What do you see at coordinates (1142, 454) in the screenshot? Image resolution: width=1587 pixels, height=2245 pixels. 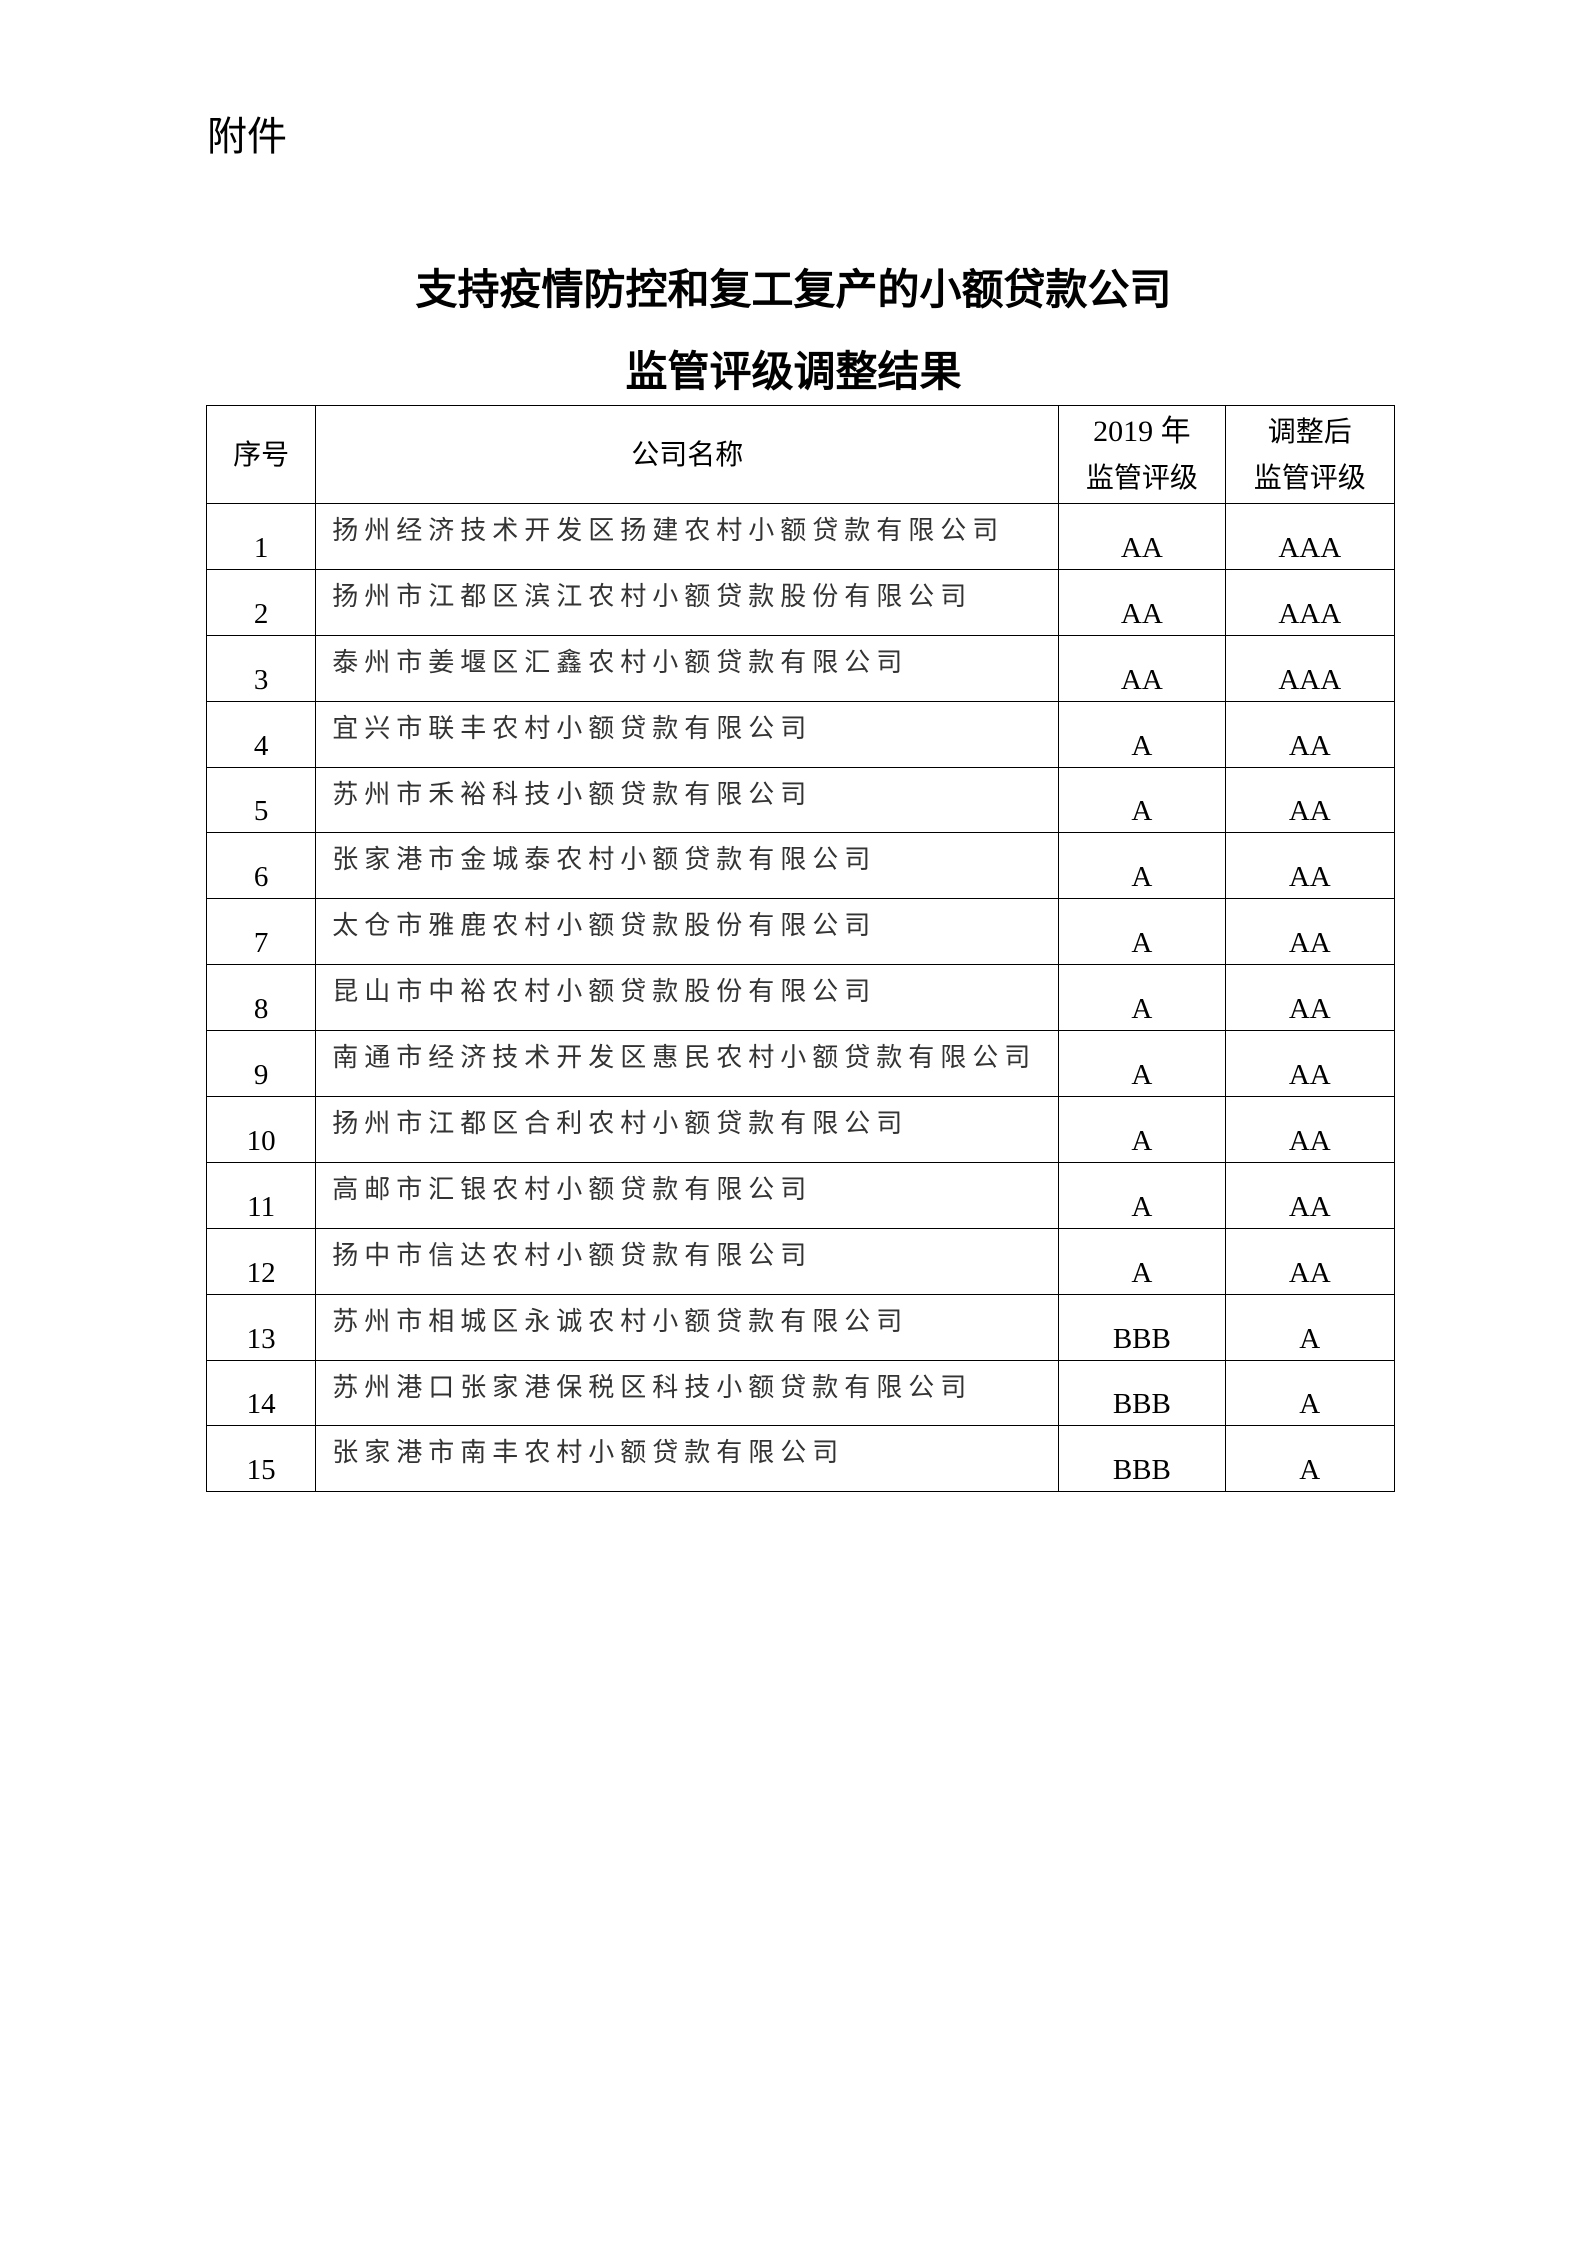 I see `header-rating-2019: 2019 年监管评级` at bounding box center [1142, 454].